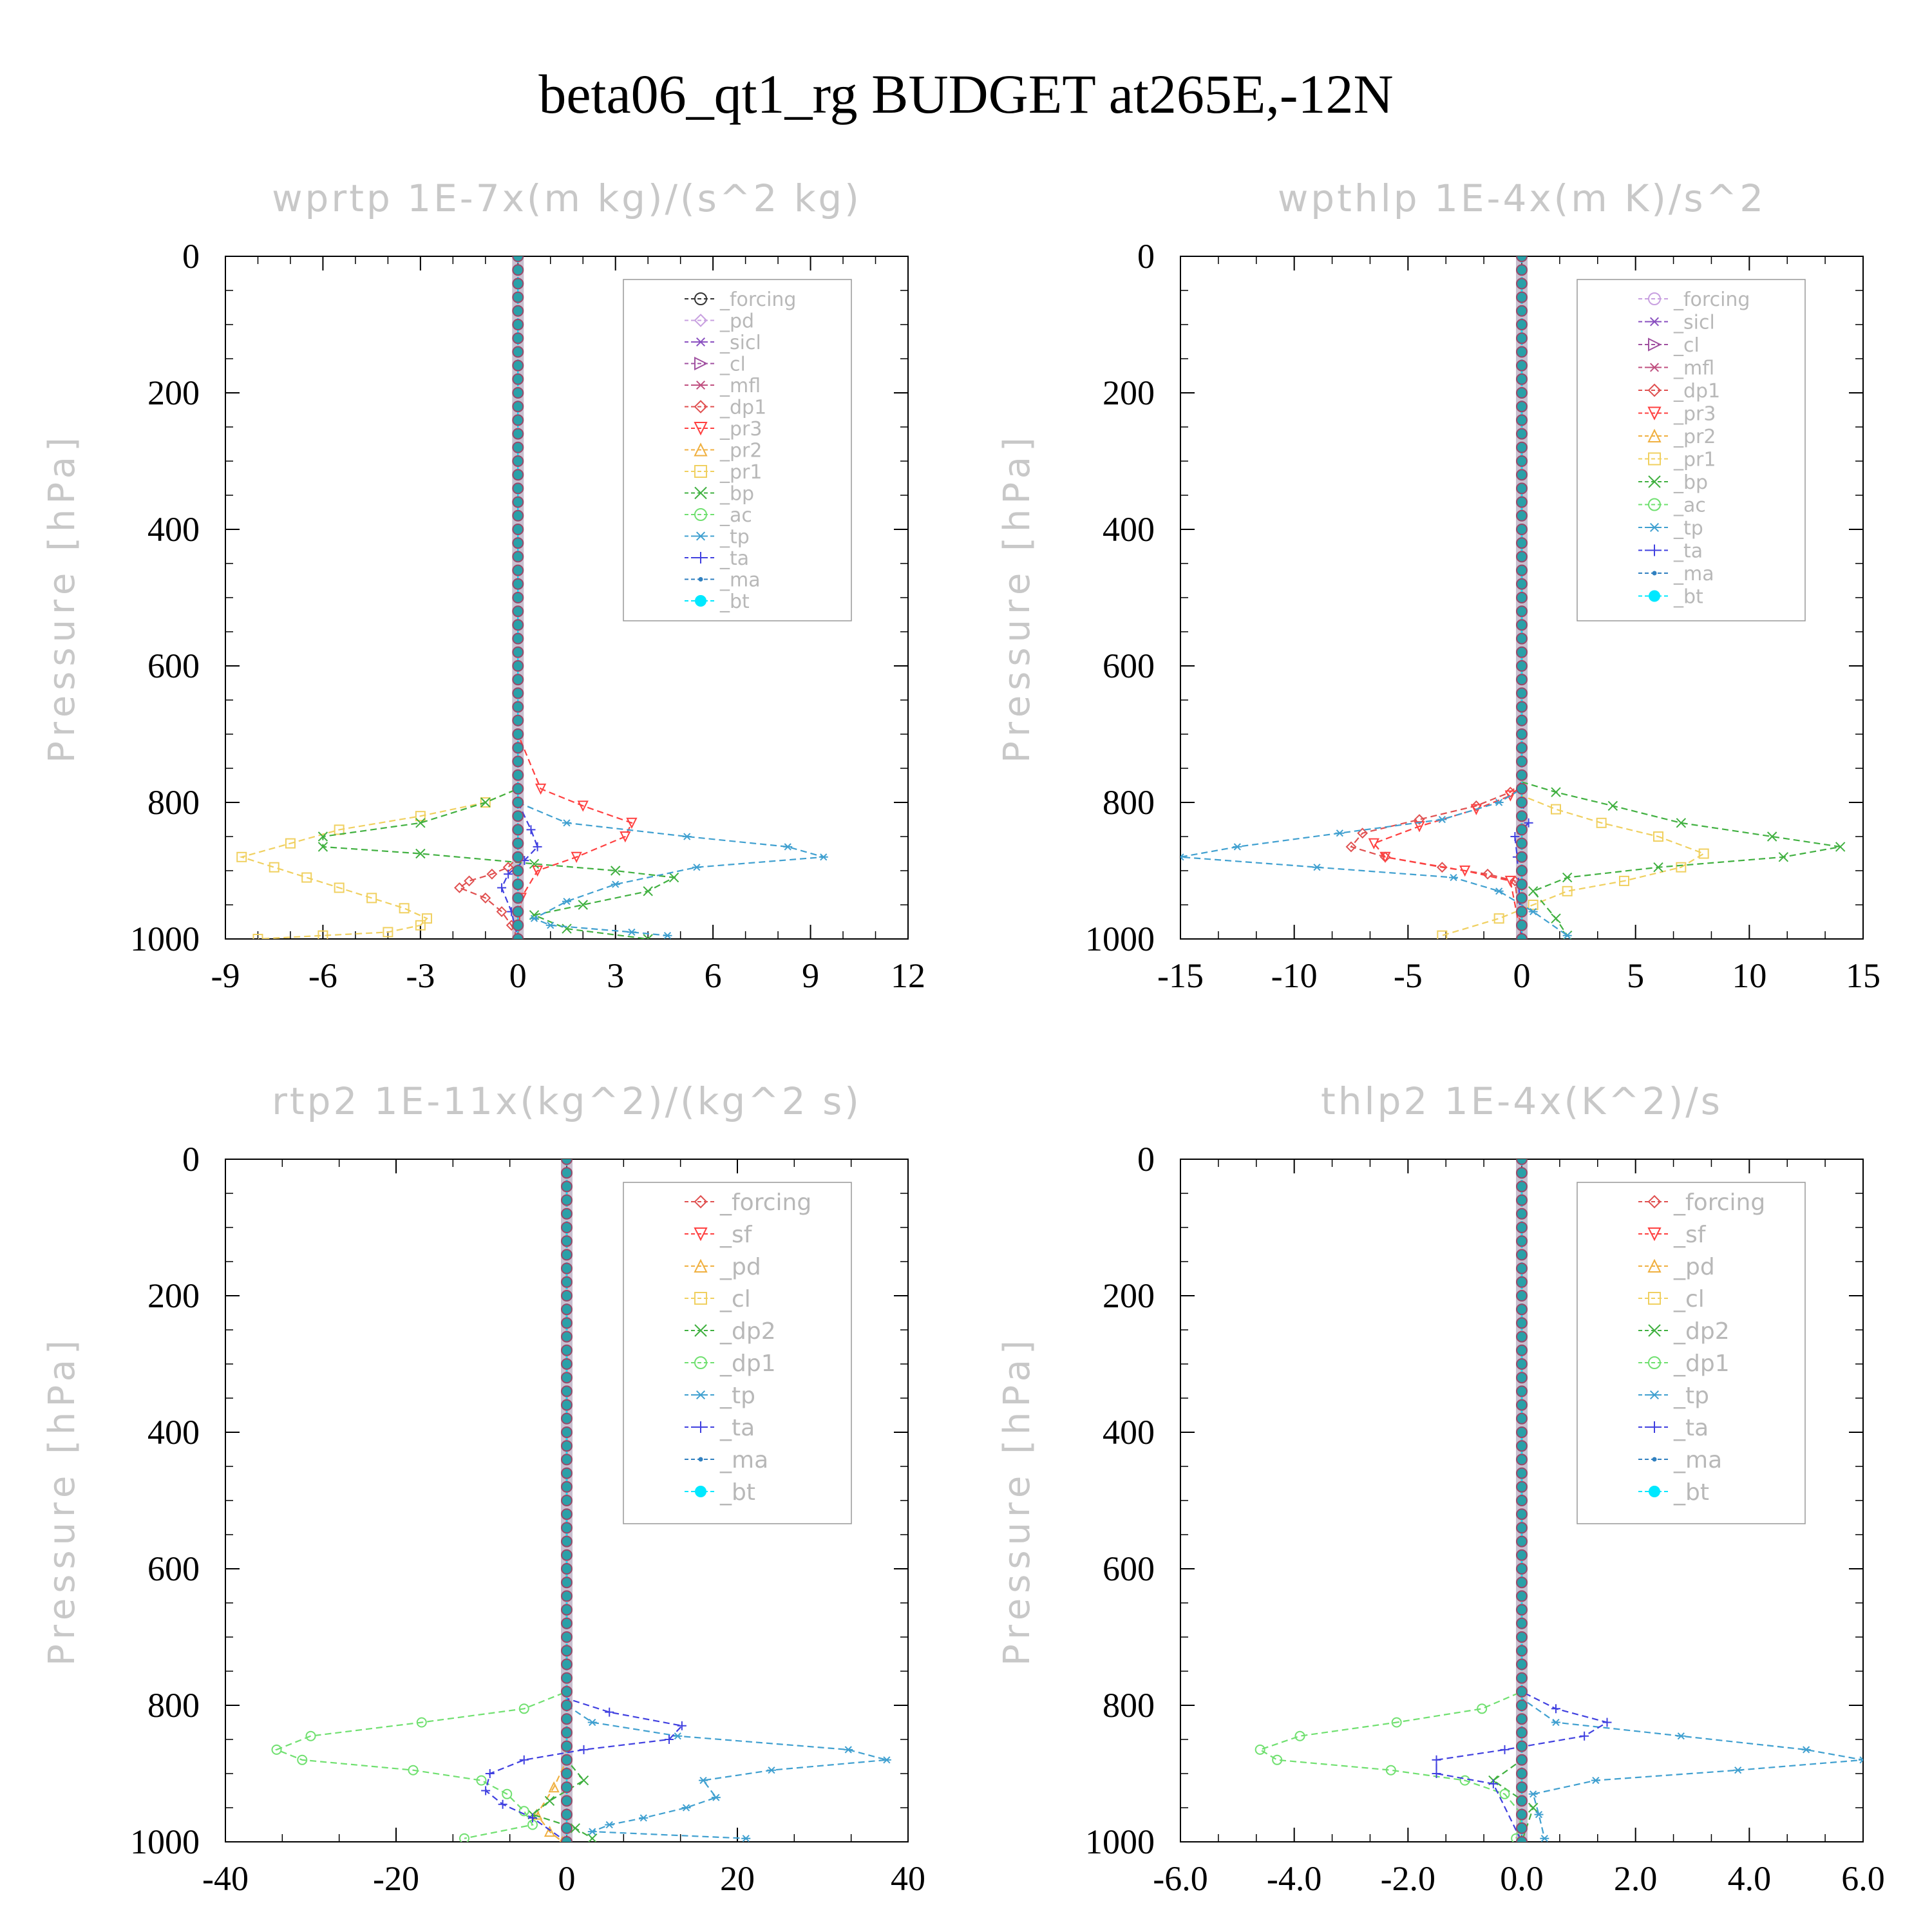 Image resolution: width=1932 pixels, height=1932 pixels. What do you see at coordinates (741, 473) in the screenshot?
I see `legend-label: _pr1` at bounding box center [741, 473].